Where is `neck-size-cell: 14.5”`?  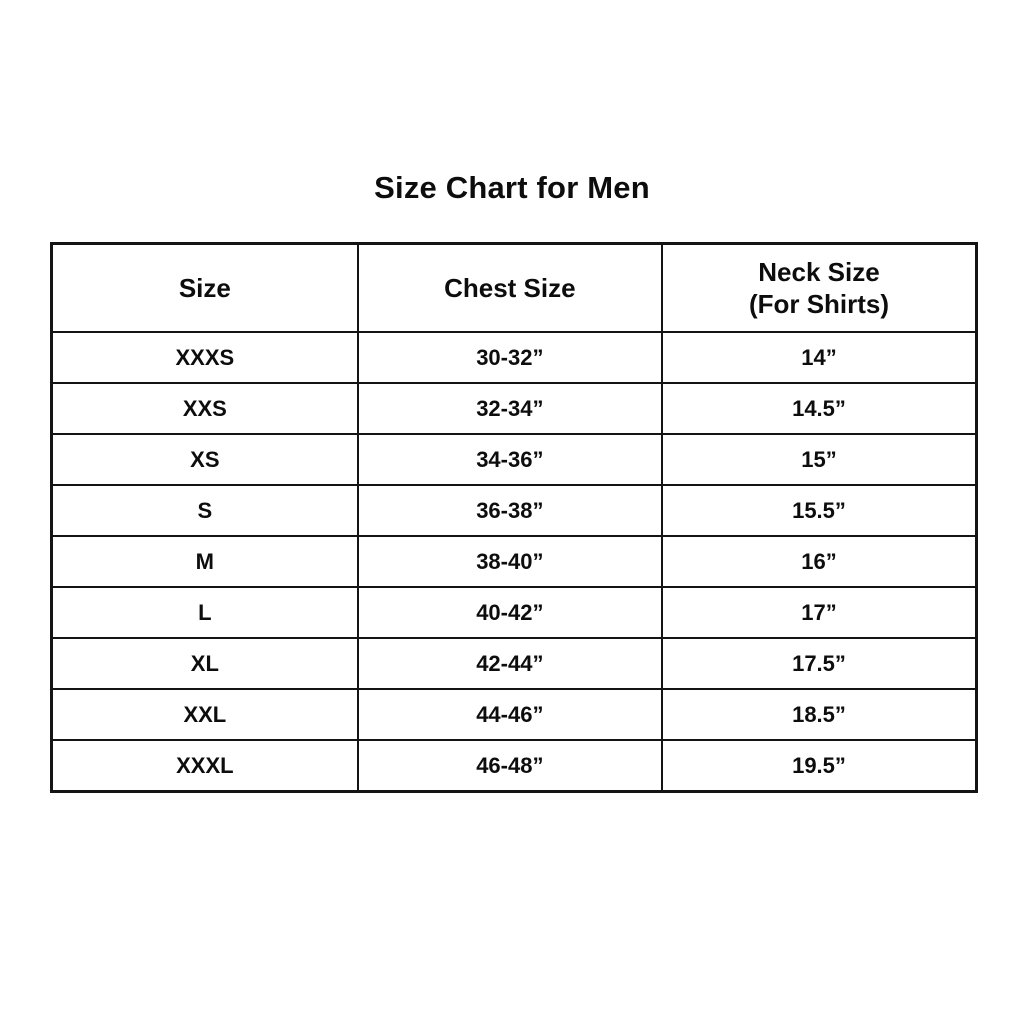 neck-size-cell: 14.5” is located at coordinates (819, 408).